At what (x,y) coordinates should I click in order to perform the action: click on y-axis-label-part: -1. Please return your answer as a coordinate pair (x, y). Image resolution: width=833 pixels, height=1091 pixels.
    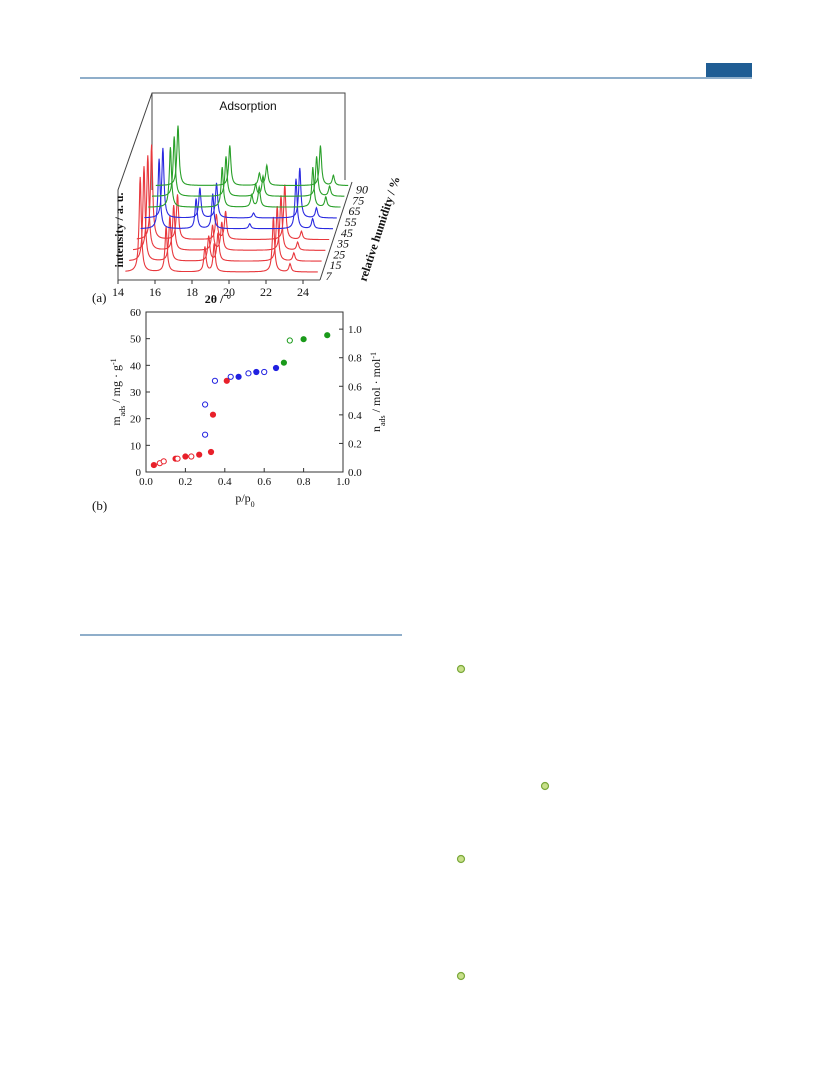
    Looking at the image, I should click on (113, 361).